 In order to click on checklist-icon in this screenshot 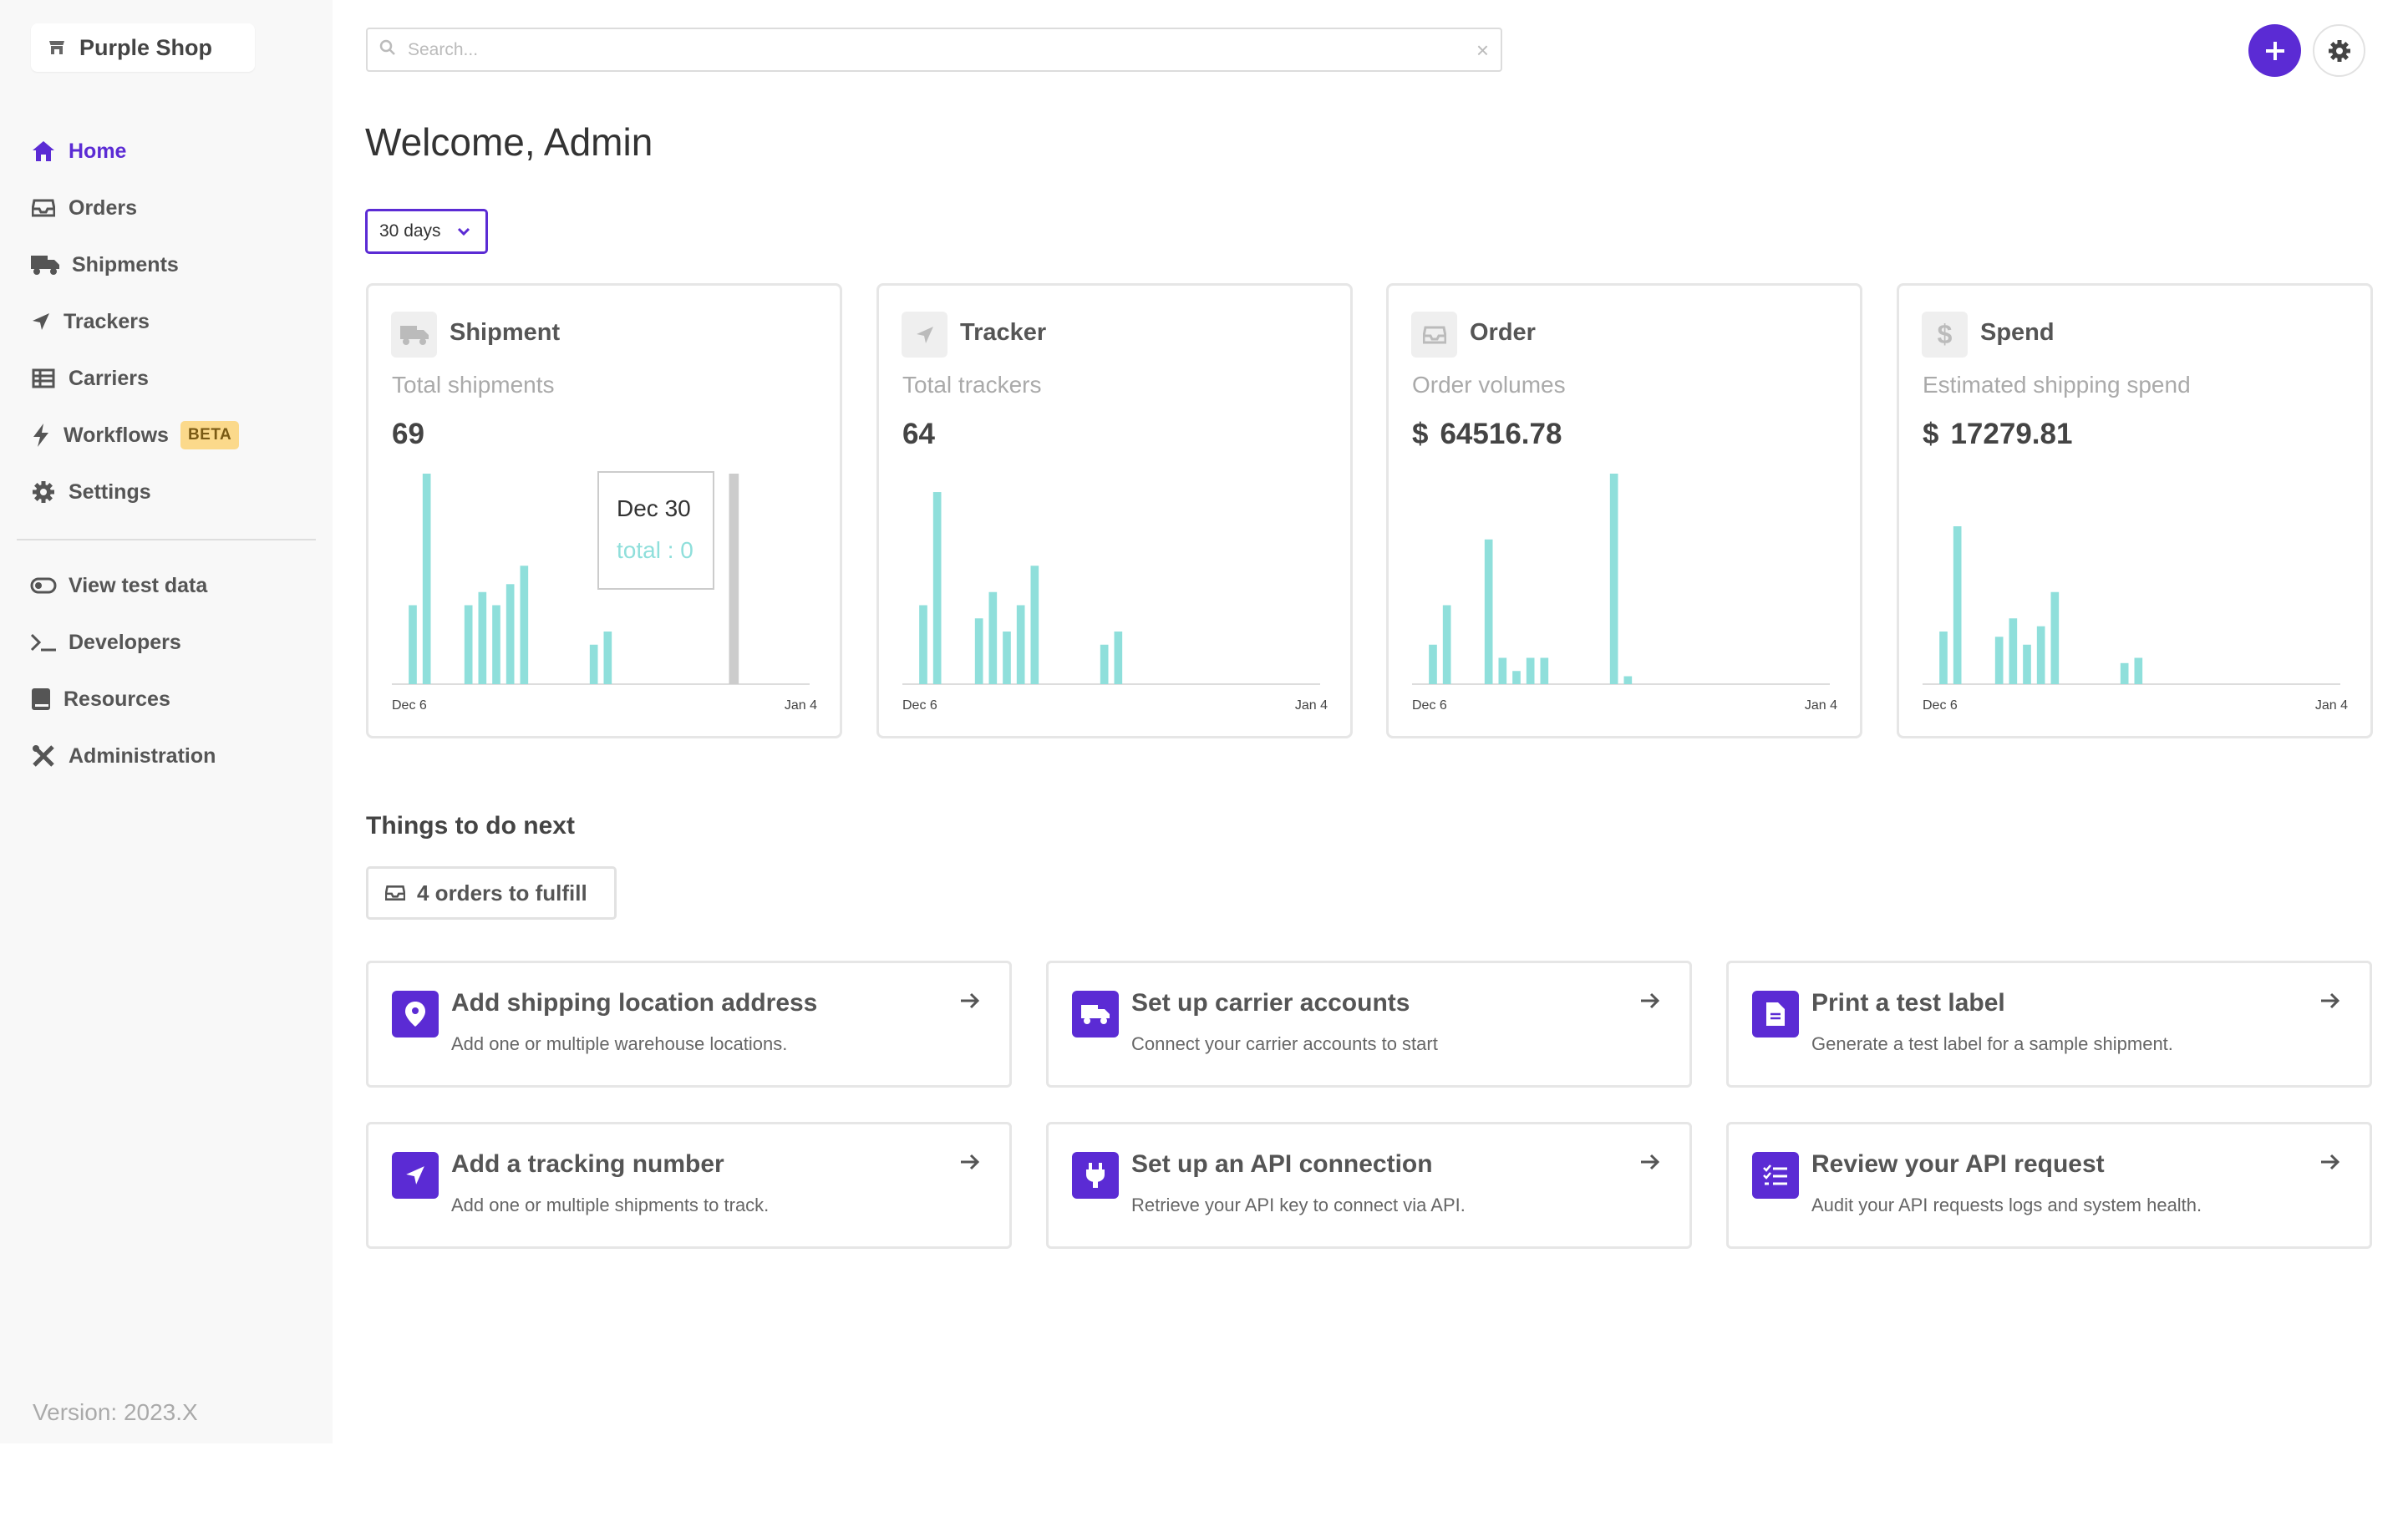, I will do `click(1775, 1175)`.